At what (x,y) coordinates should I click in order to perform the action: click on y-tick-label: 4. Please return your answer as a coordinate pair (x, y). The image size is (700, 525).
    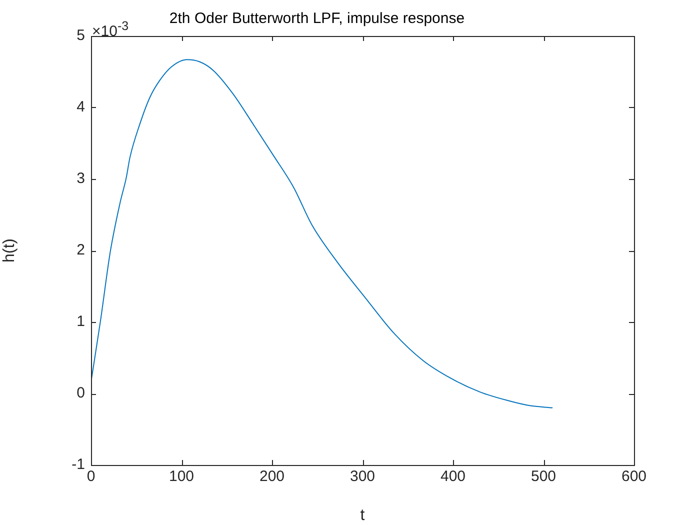
    Looking at the image, I should click on (80, 107).